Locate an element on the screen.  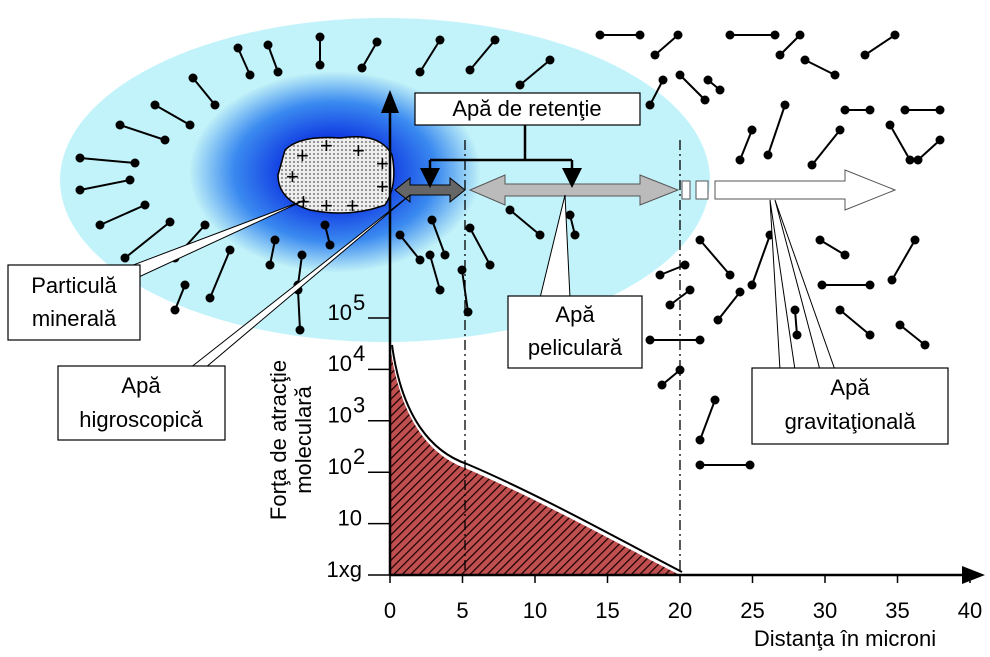
guides is located at coordinates (572, 357).